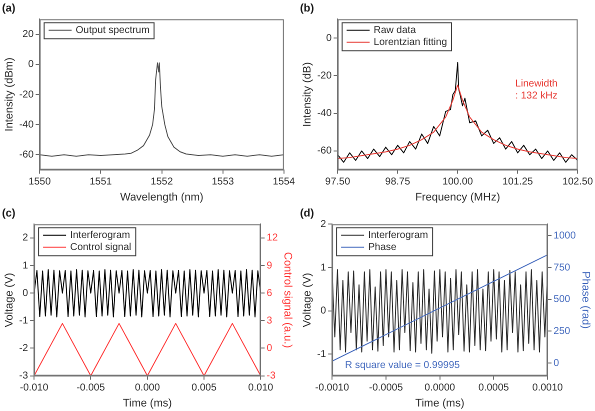 The width and height of the screenshot is (595, 411). What do you see at coordinates (386, 388) in the screenshot?
I see `x-tick-label: -0.0005` at bounding box center [386, 388].